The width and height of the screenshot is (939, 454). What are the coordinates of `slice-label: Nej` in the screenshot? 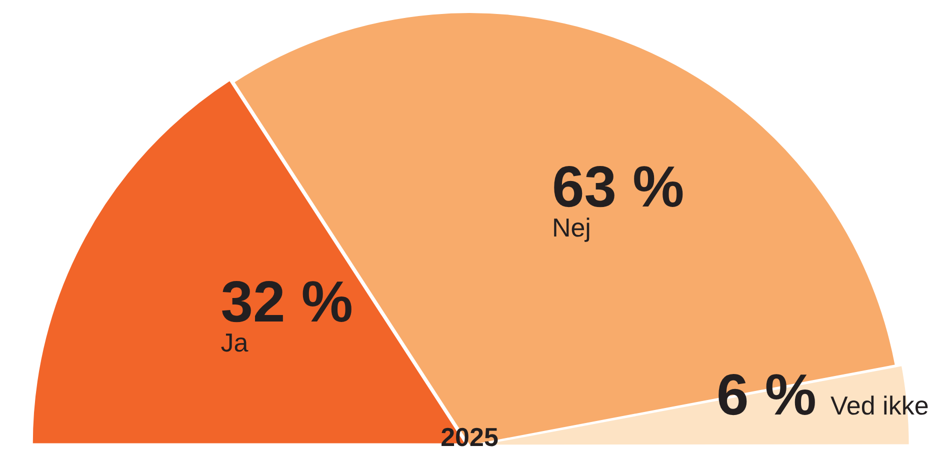 It's located at (571, 227).